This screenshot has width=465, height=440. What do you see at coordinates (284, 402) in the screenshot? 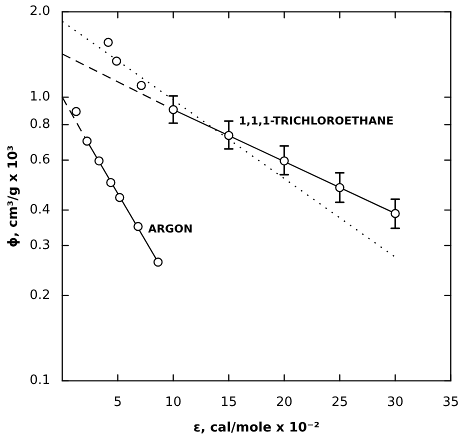
I see `x-tick-label: 20` at bounding box center [284, 402].